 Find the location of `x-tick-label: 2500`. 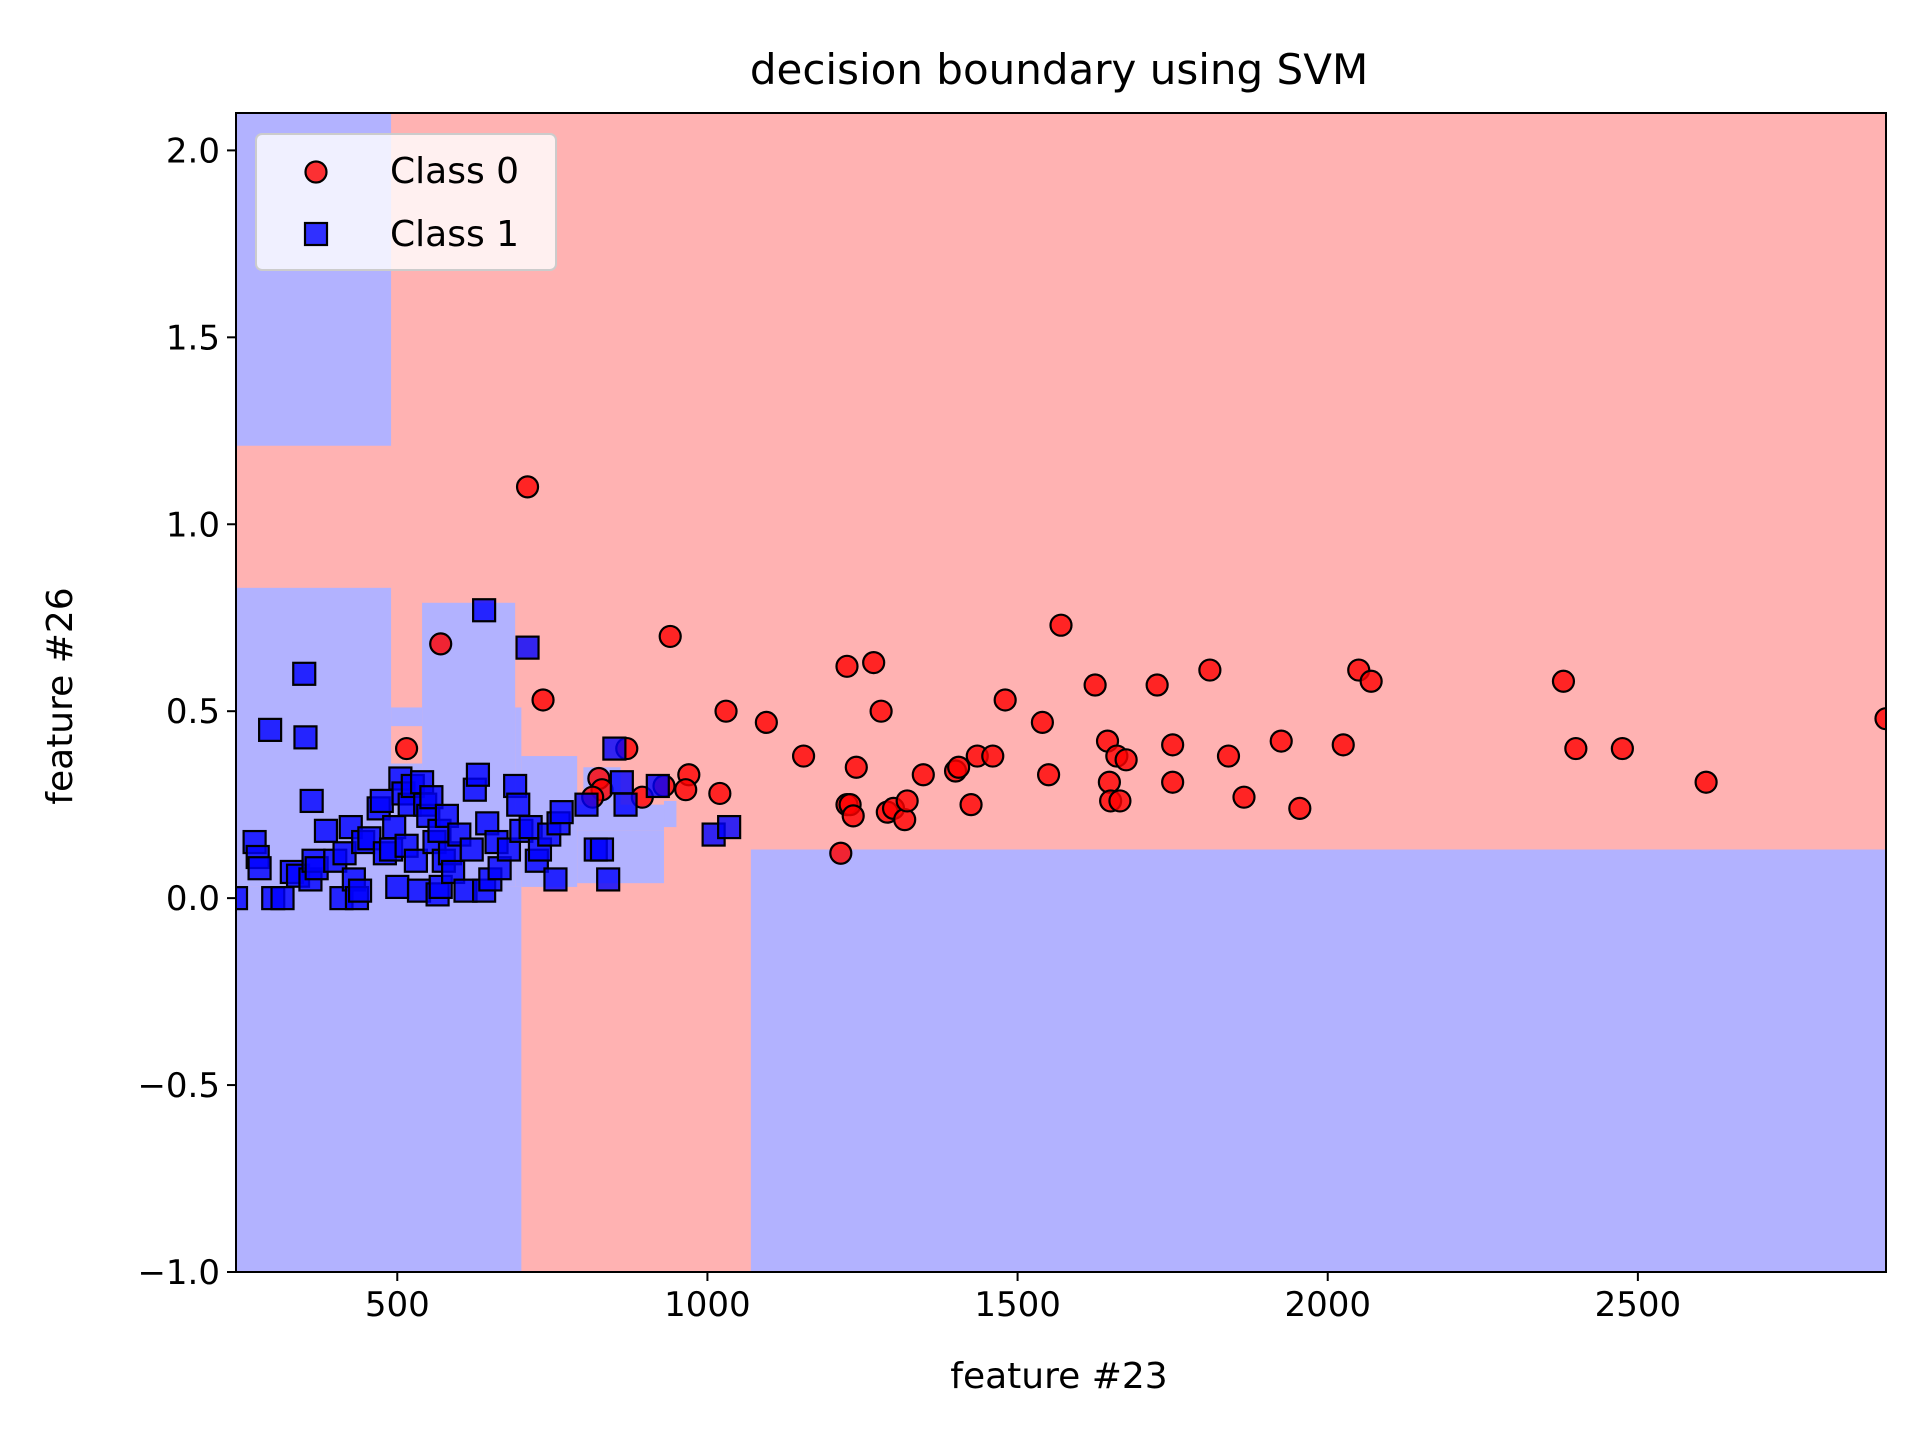

x-tick-label: 2500 is located at coordinates (1638, 1305).